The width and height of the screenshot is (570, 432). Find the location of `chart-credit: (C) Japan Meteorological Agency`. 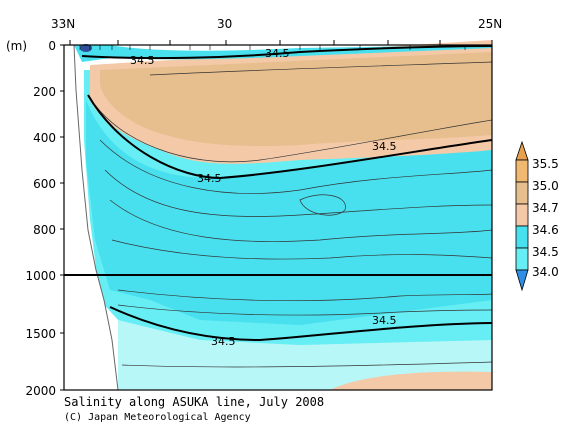

chart-credit: (C) Japan Meteorological Agency is located at coordinates (157, 417).